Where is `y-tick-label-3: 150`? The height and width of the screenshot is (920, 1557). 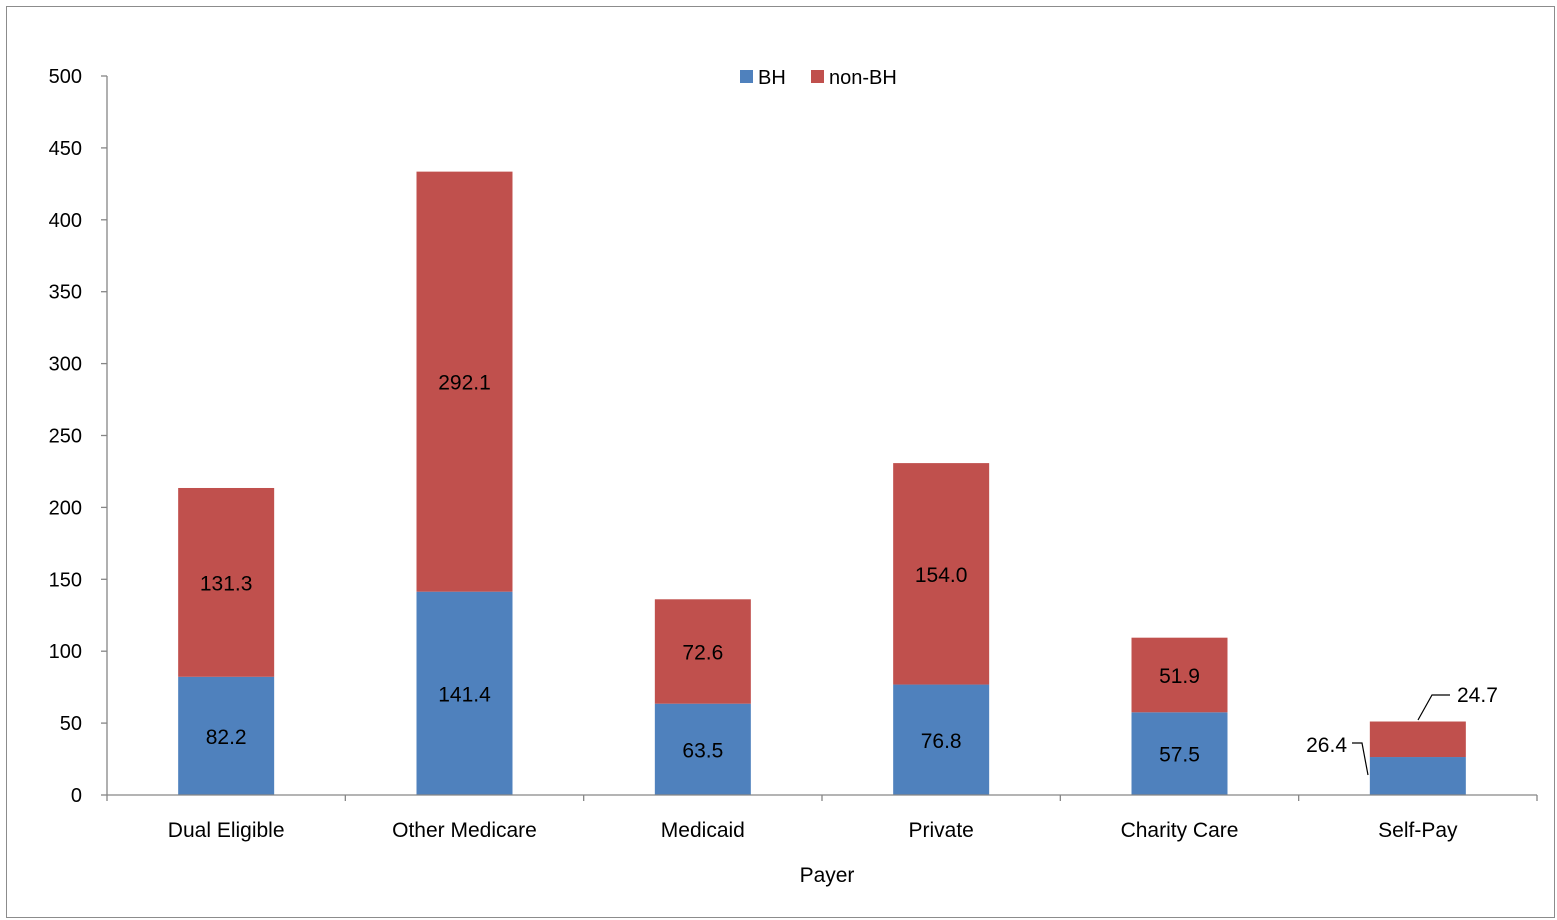 y-tick-label-3: 150 is located at coordinates (65, 580).